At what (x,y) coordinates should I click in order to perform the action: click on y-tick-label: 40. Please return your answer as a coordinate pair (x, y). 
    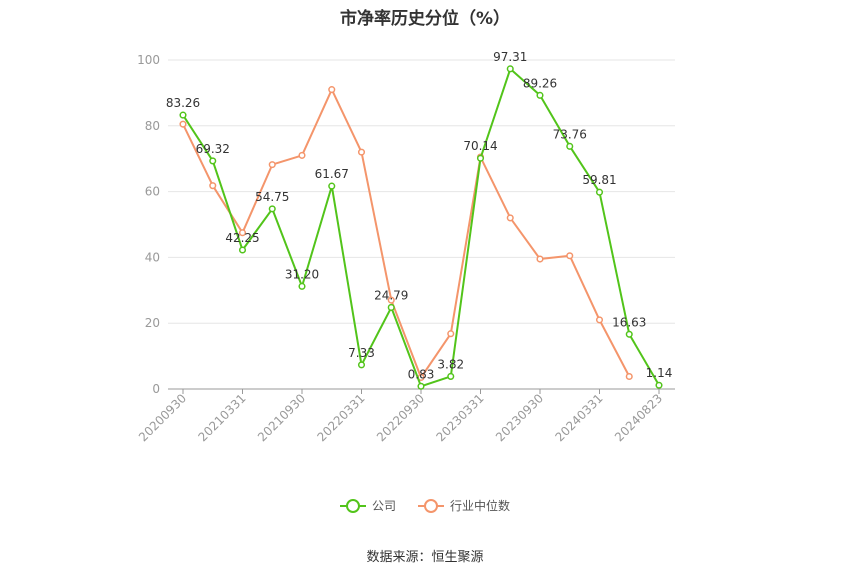
    Looking at the image, I should click on (152, 257).